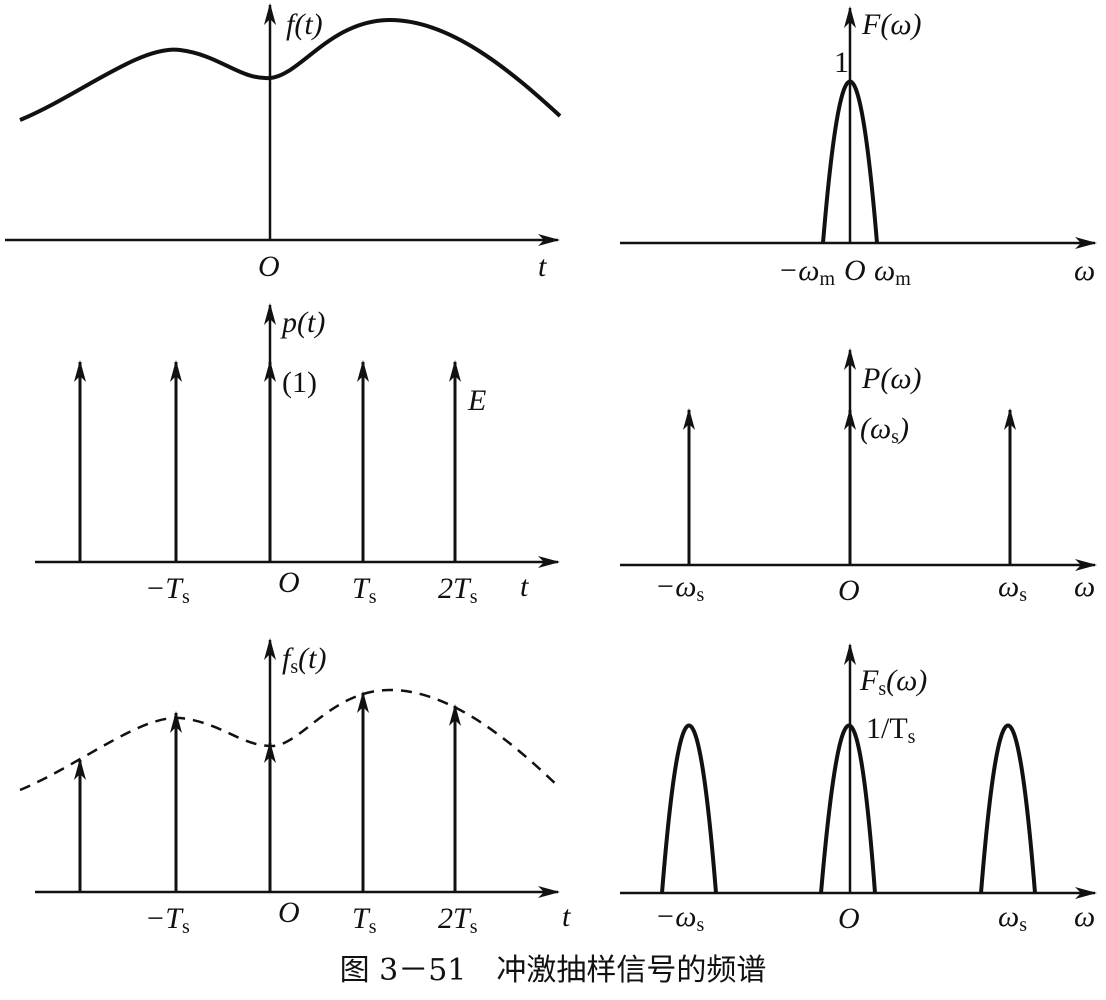 The height and width of the screenshot is (1000, 1106). What do you see at coordinates (304, 660) in the screenshot?
I see `ylabel: fs(t)` at bounding box center [304, 660].